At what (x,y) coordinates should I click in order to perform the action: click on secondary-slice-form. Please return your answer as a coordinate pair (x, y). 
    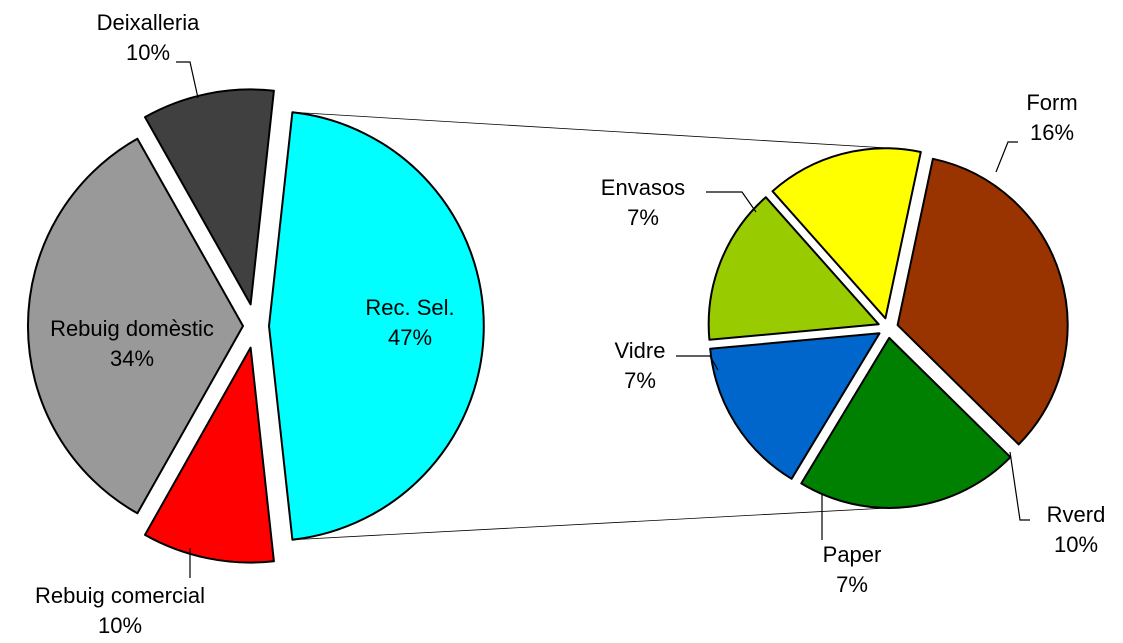
    Looking at the image, I should click on (982, 301).